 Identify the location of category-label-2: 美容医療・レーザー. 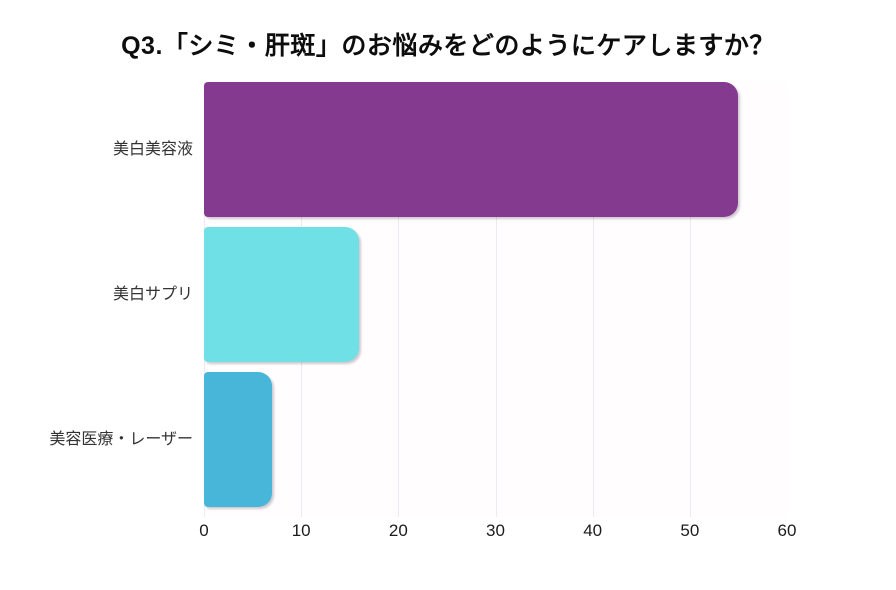
(121, 439).